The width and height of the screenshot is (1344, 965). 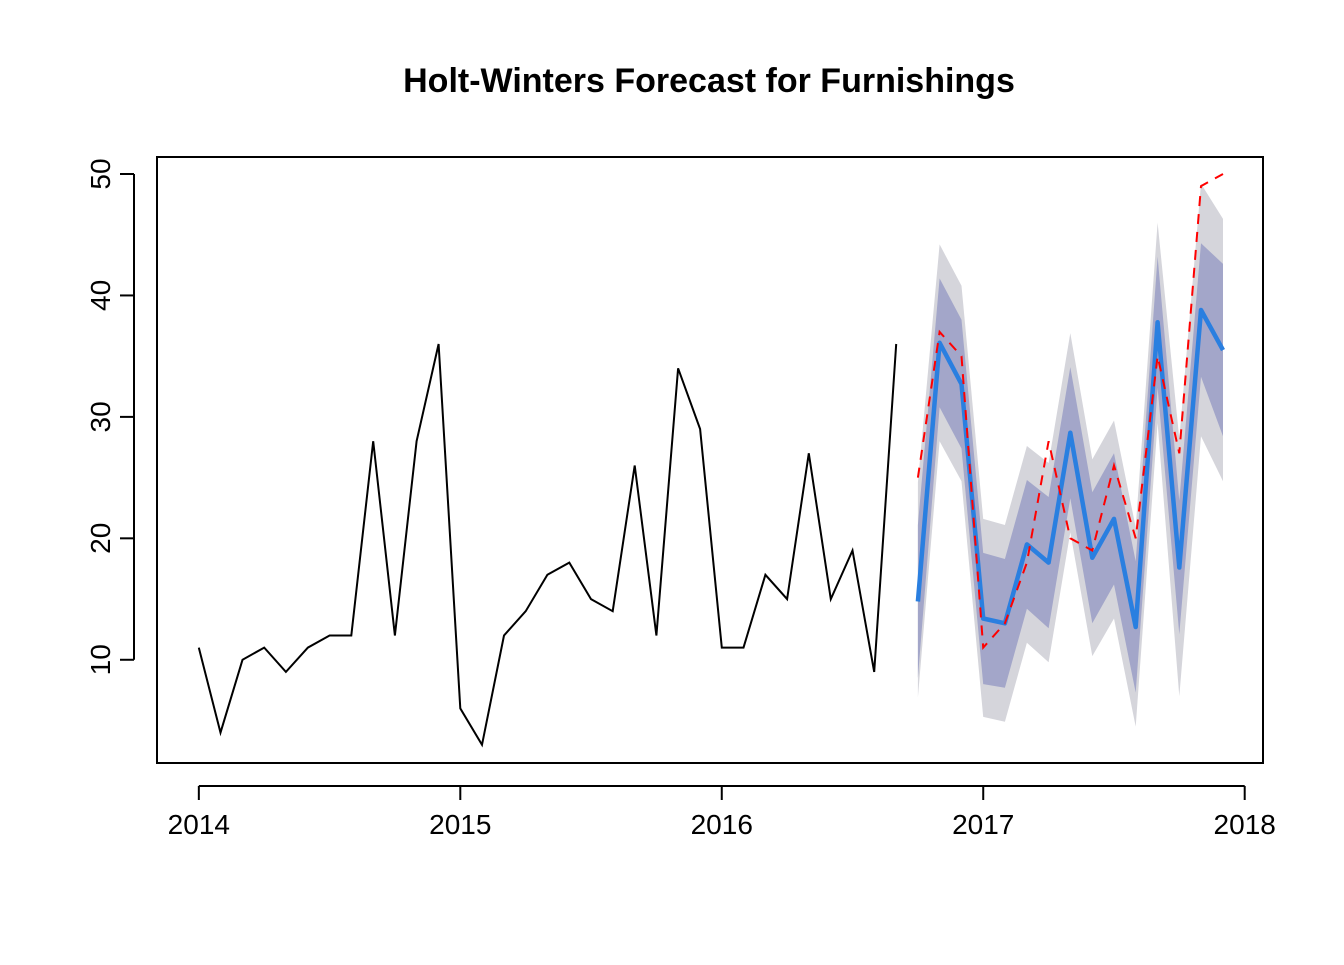 What do you see at coordinates (100, 416) in the screenshot?
I see `y-tick-label: 30` at bounding box center [100, 416].